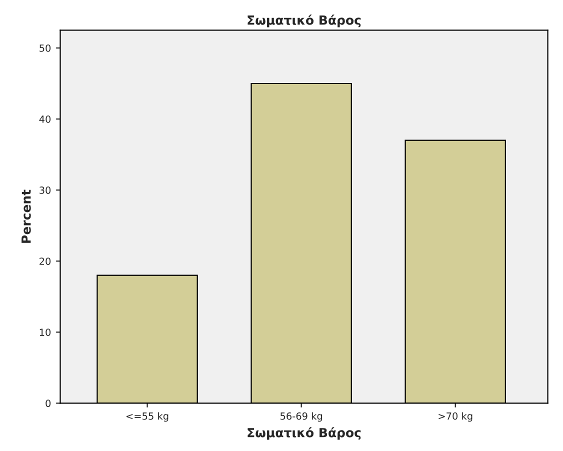 This screenshot has height=451, width=563. Describe the element at coordinates (45, 332) in the screenshot. I see `y-tick-label: 10` at that location.